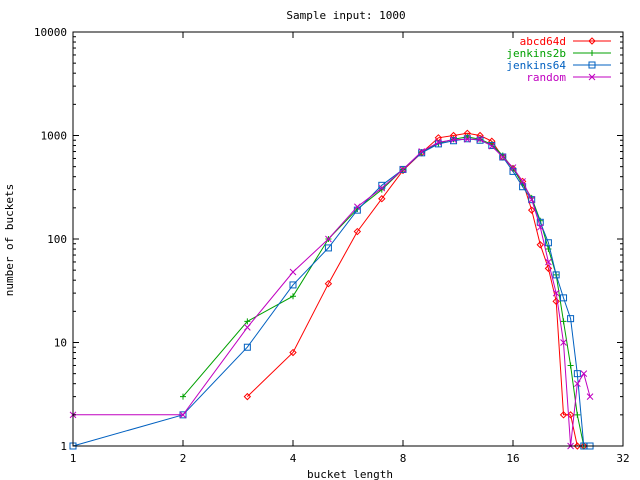 The width and height of the screenshot is (640, 480). Describe the element at coordinates (345, 15) in the screenshot. I see `chart-title: Sample input: 1000` at that location.